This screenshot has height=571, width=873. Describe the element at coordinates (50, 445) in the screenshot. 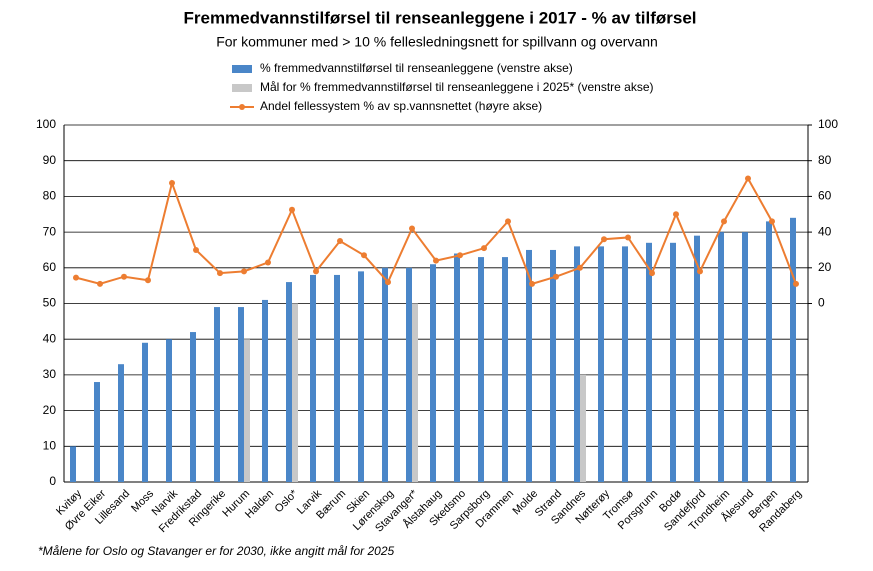

I see `y-tick-label: 10` at that location.